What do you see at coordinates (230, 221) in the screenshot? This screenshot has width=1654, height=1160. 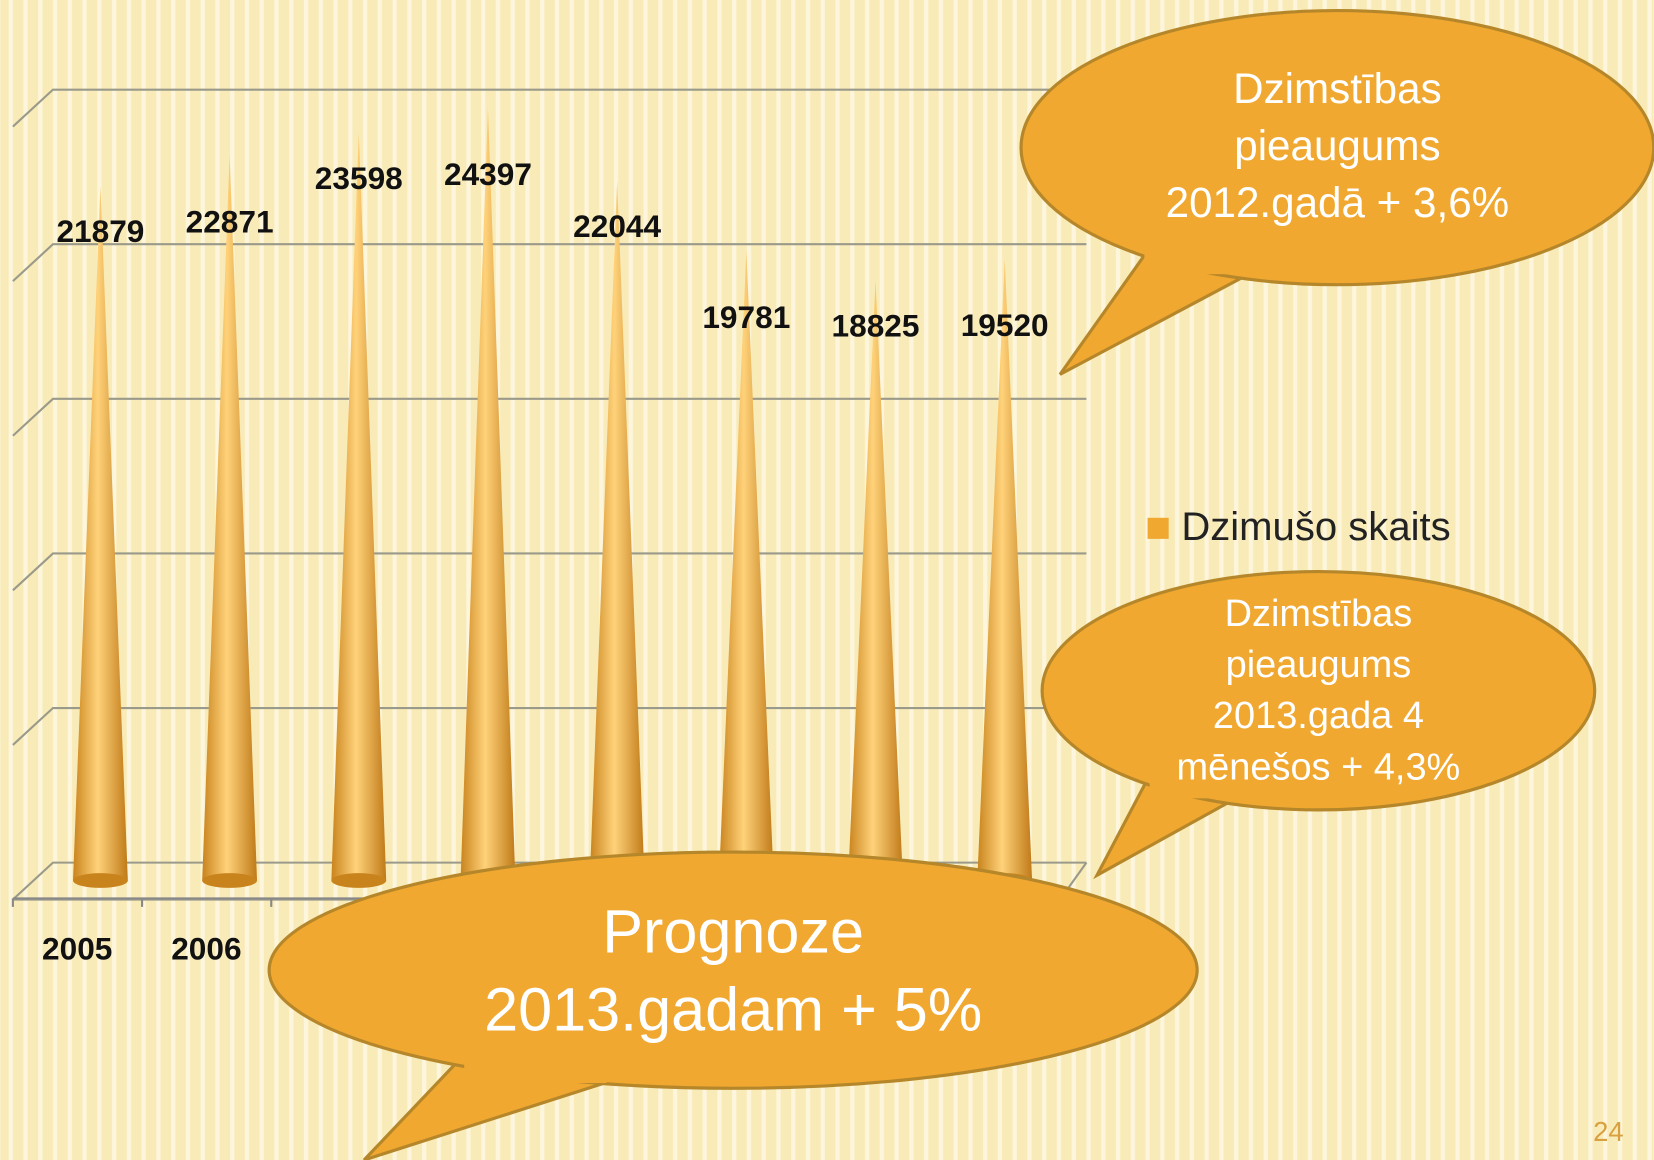 I see `data-label: 22871` at bounding box center [230, 221].